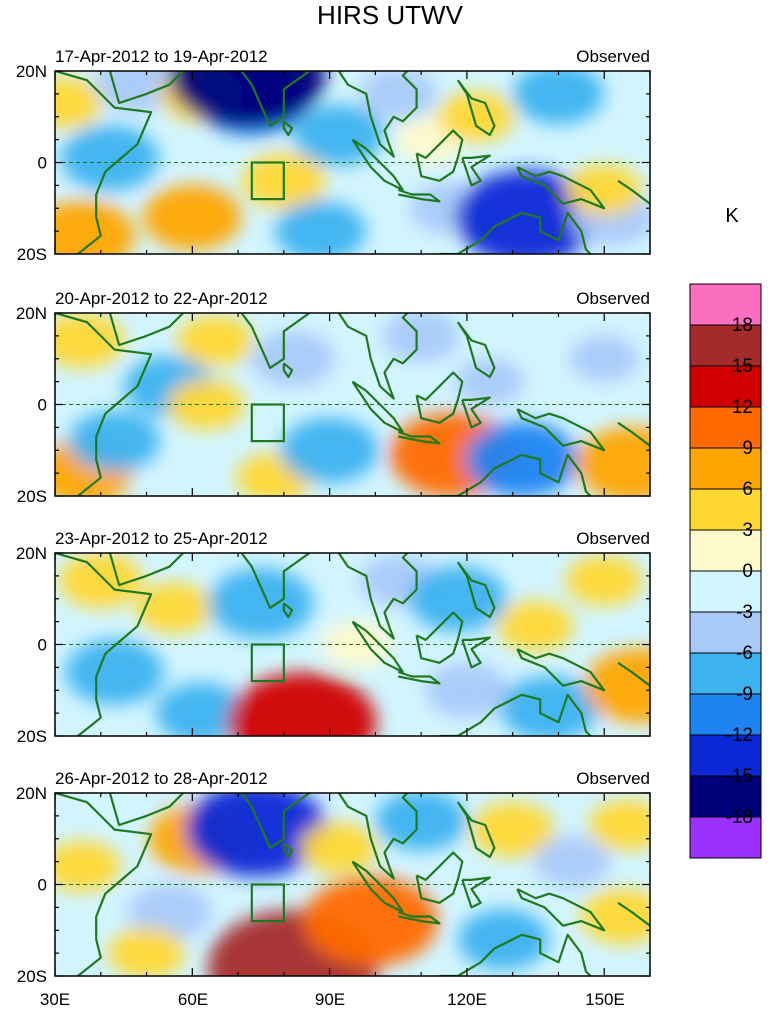 The image size is (778, 1012). What do you see at coordinates (613, 538) in the screenshot?
I see `panel-label: Observed` at bounding box center [613, 538].